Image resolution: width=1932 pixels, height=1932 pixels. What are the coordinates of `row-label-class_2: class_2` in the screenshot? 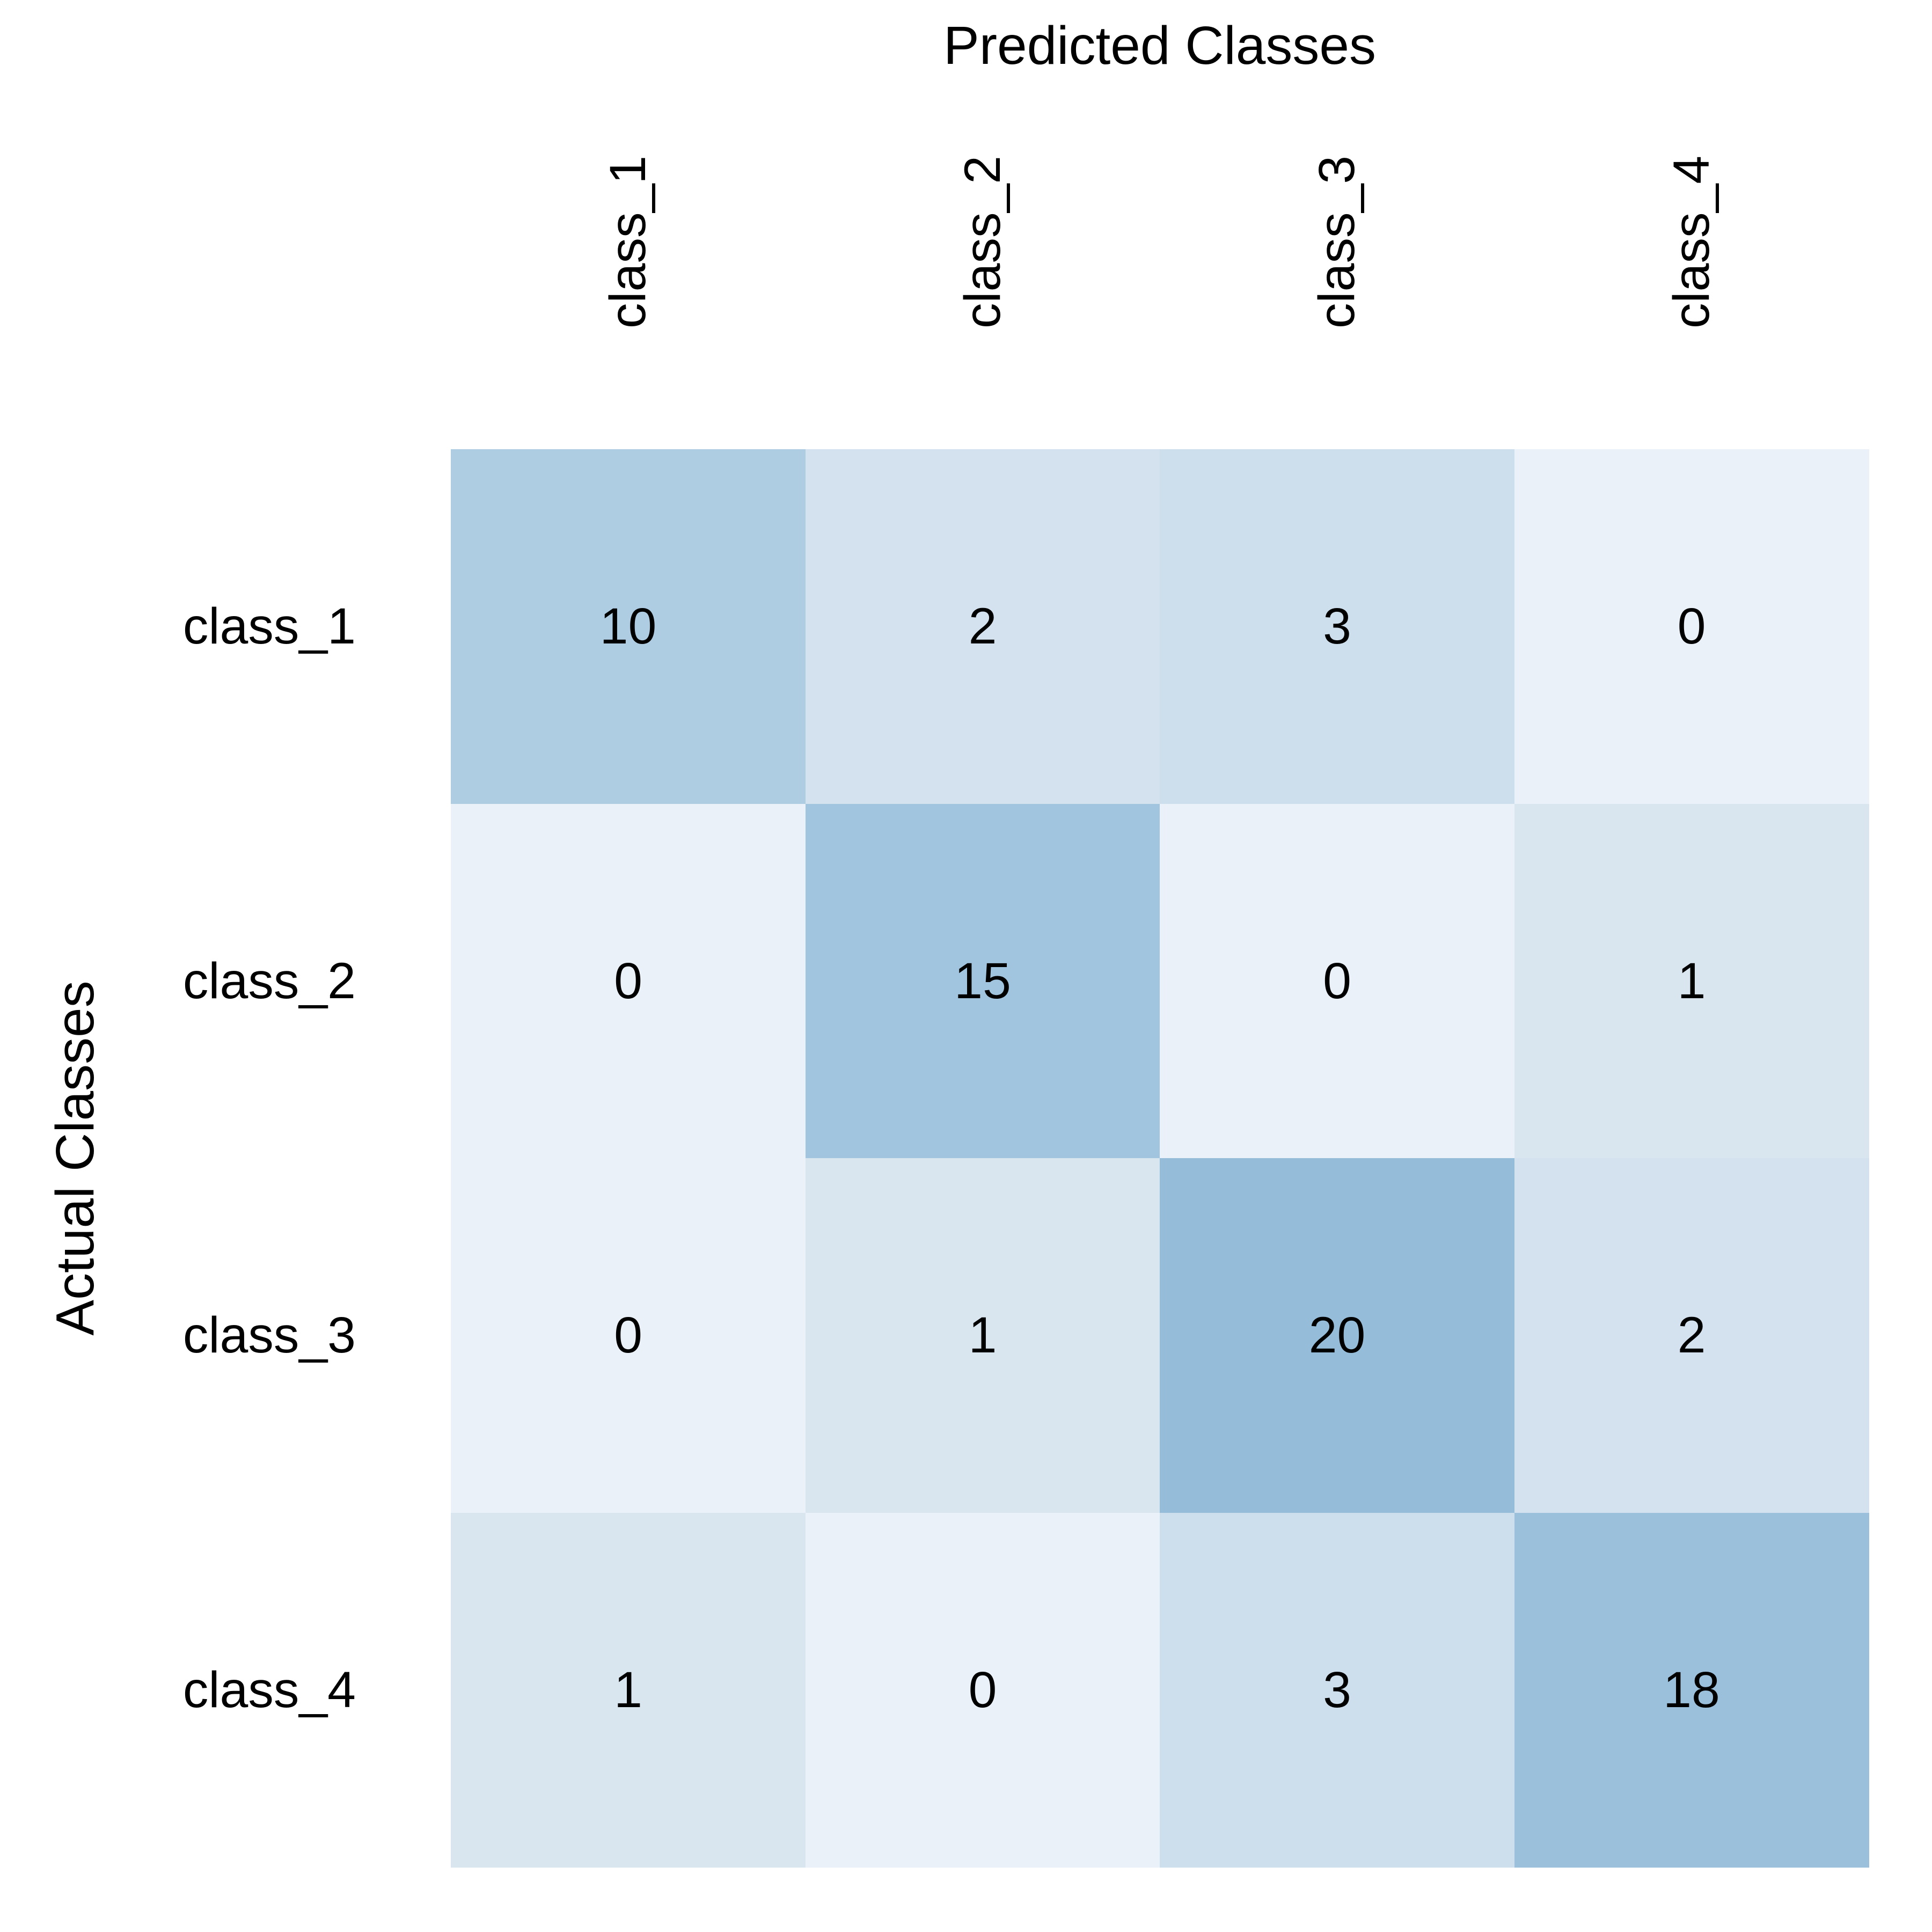 It's located at (269, 980).